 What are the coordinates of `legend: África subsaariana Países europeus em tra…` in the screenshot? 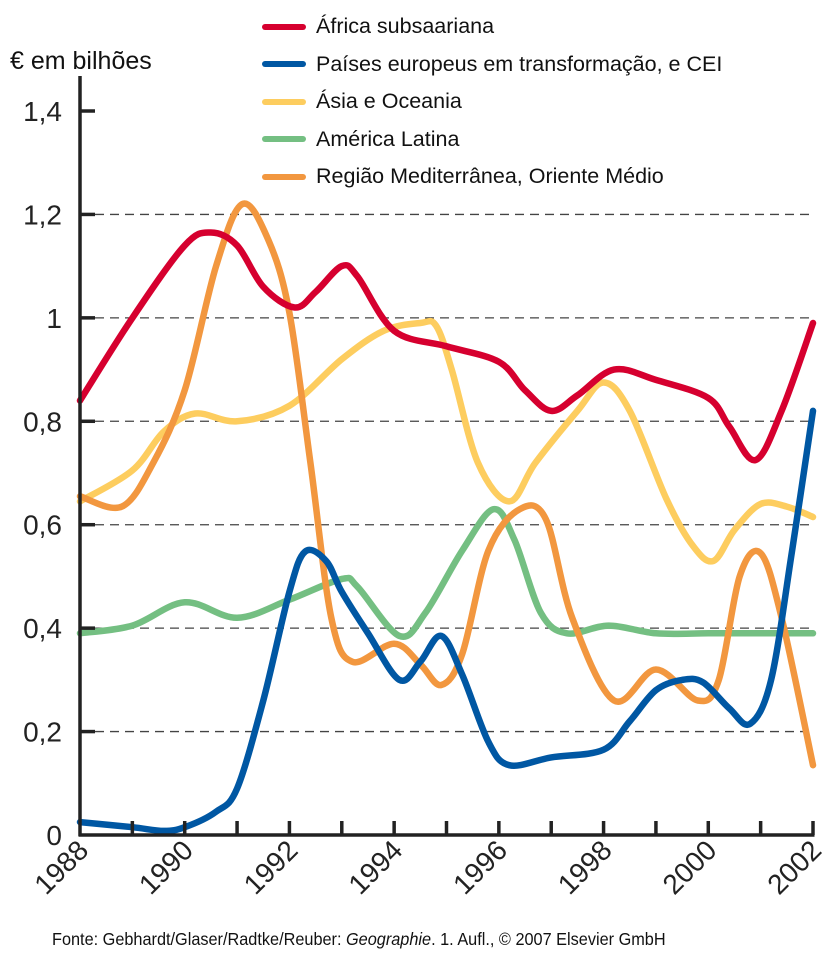 It's located at (492, 102).